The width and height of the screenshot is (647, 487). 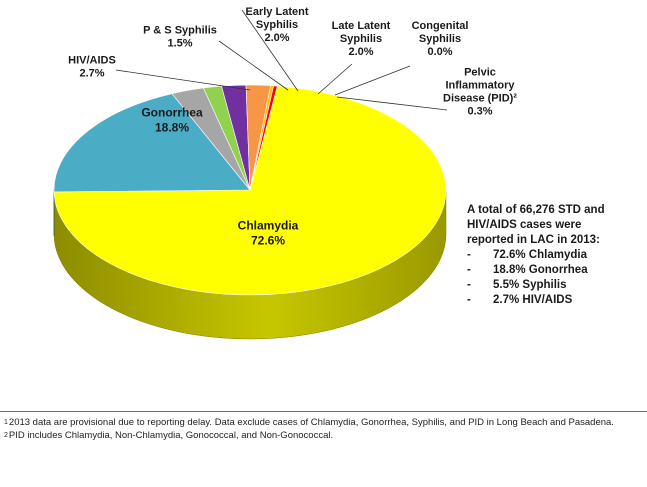 What do you see at coordinates (92, 67) in the screenshot?
I see `slice-label-hiv-aids: HIV/AIDS 2.7%` at bounding box center [92, 67].